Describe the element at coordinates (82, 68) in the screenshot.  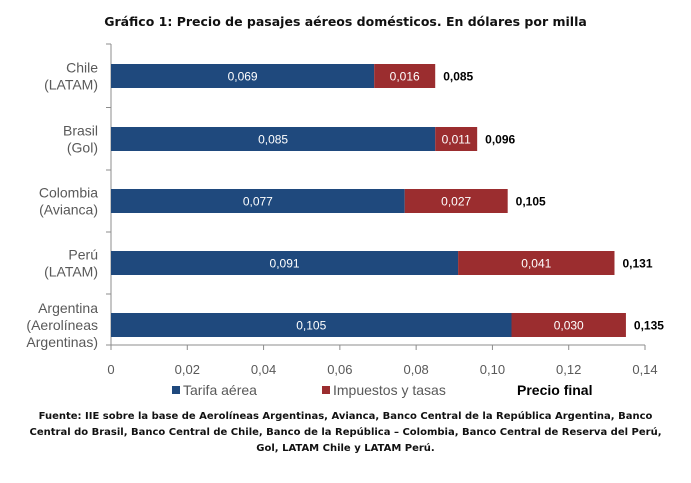
I see `category-label: Chile` at that location.